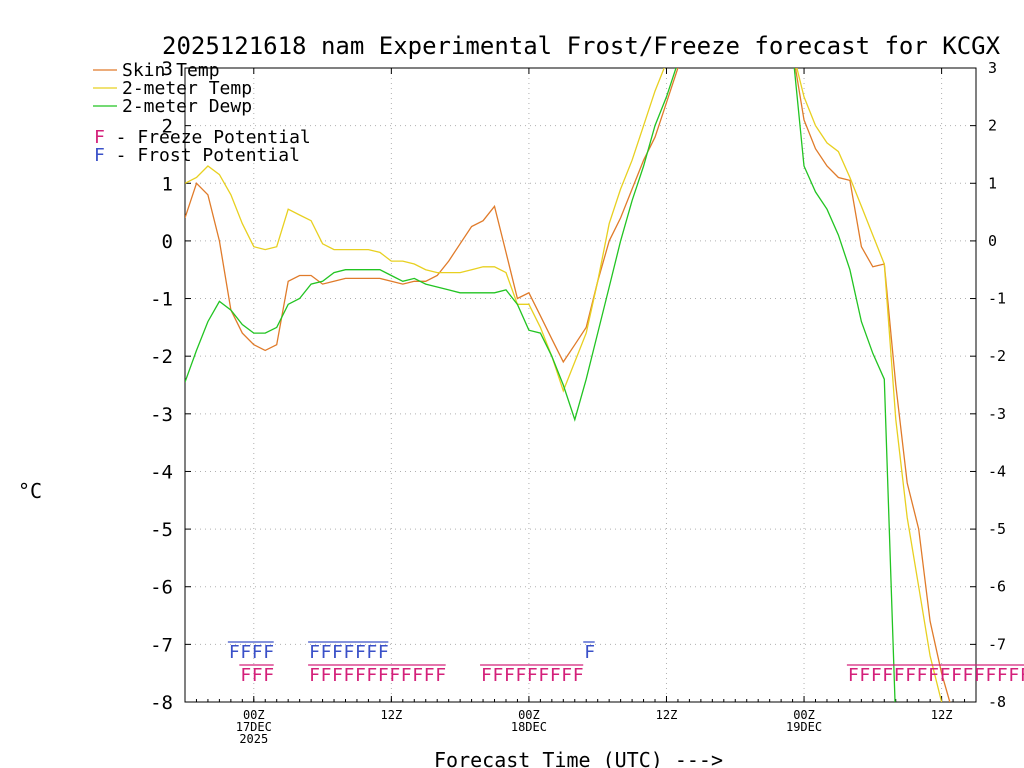 This screenshot has width=1024, height=768. I want to click on y-tick-label-left: 3, so click(167, 69).